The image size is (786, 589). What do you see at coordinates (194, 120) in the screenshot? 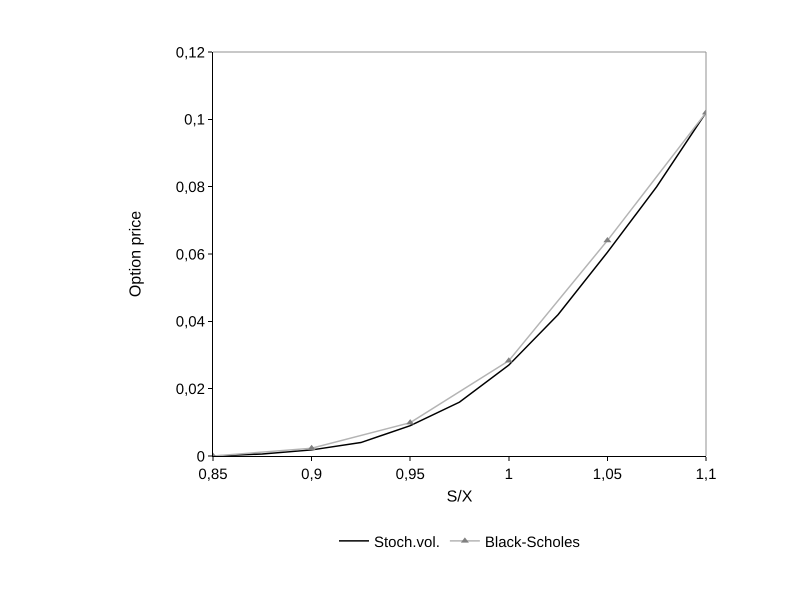
I see `y-tick-label: 0,1` at bounding box center [194, 120].